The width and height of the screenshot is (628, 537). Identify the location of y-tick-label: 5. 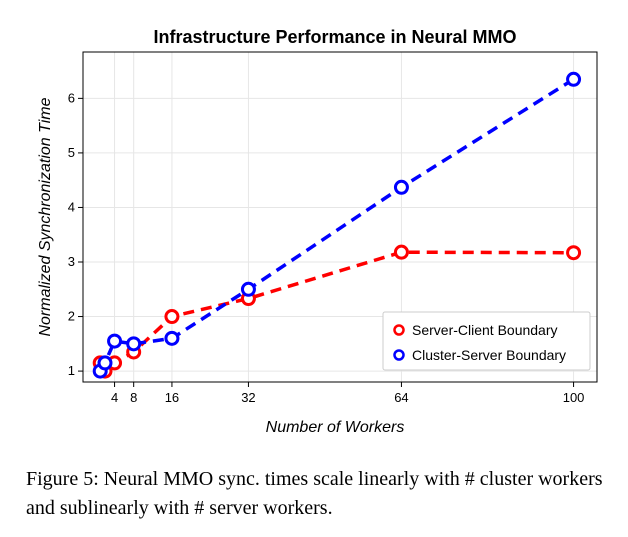
(71, 152).